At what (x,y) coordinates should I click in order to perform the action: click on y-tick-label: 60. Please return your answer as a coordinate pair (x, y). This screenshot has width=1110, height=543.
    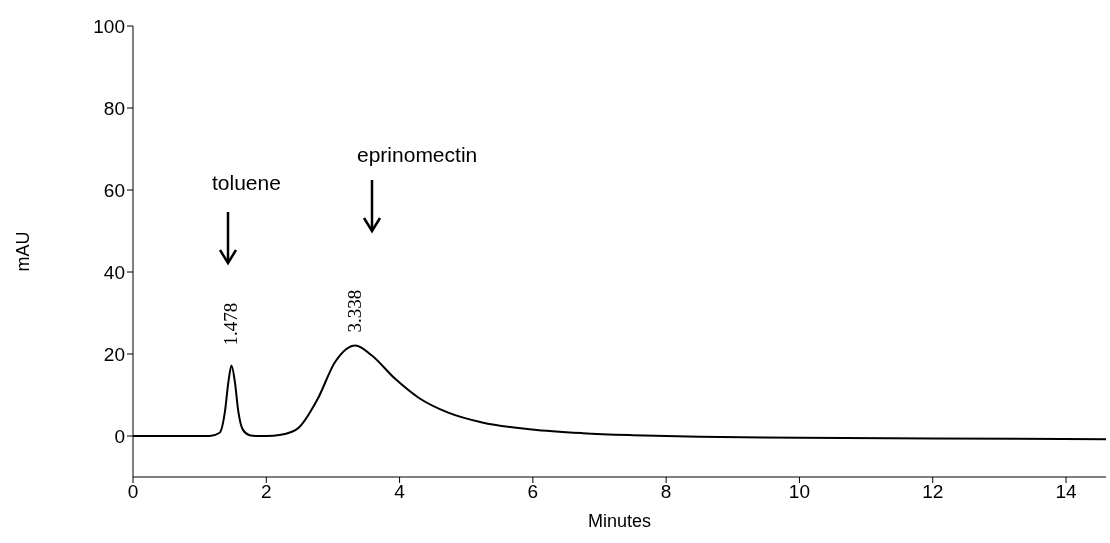
    Looking at the image, I should click on (114, 190).